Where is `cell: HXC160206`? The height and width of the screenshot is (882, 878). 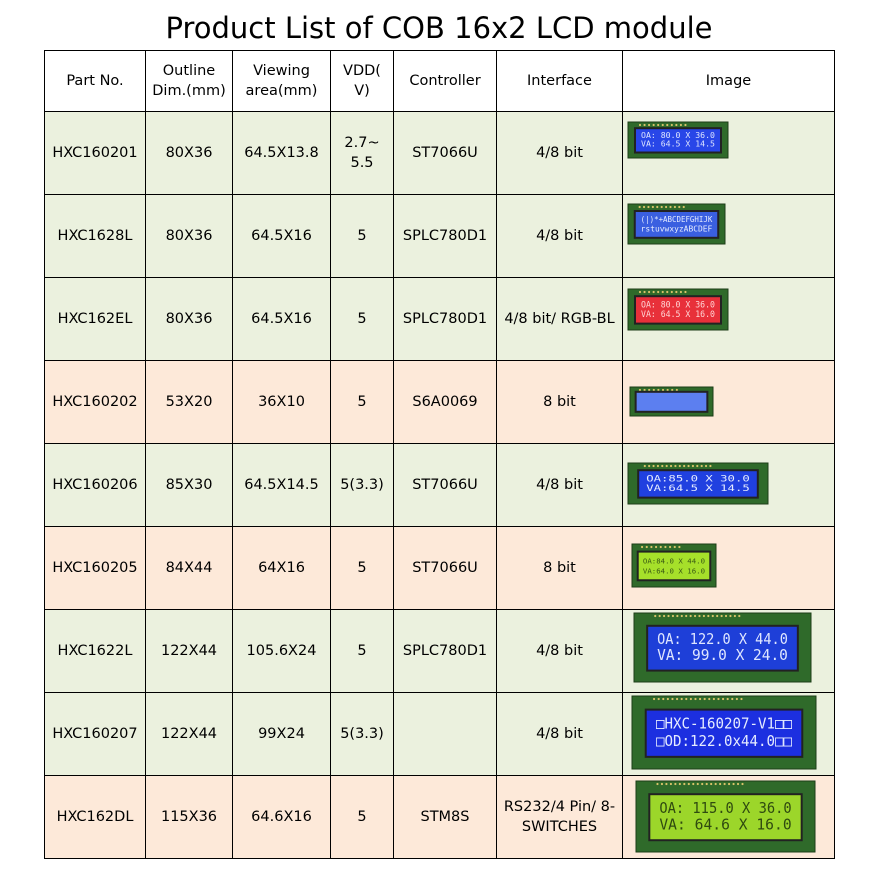
cell: HXC160206 is located at coordinates (95, 485).